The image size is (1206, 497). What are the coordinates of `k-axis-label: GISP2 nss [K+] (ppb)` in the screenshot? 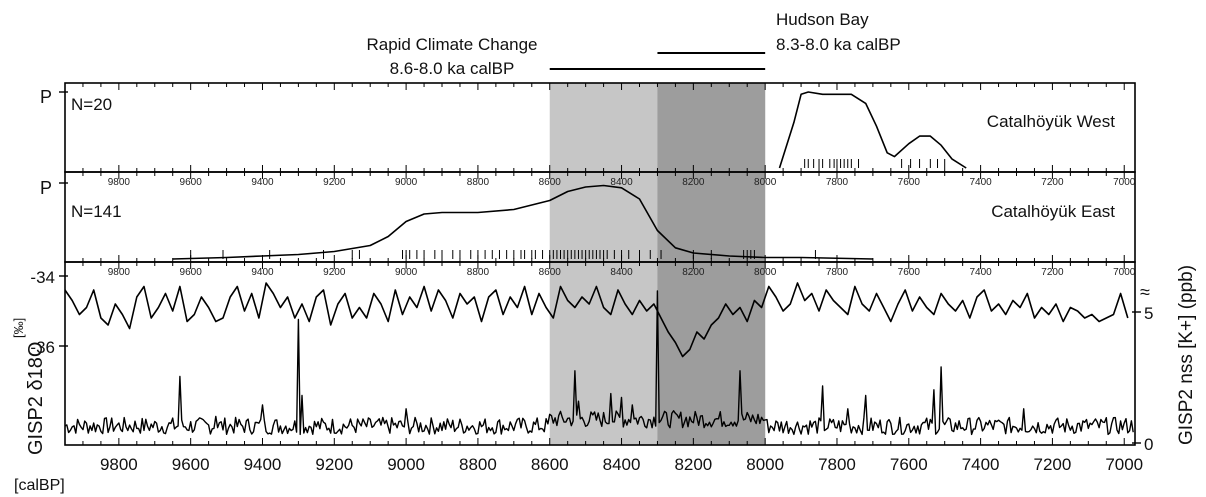 It's located at (1186, 355).